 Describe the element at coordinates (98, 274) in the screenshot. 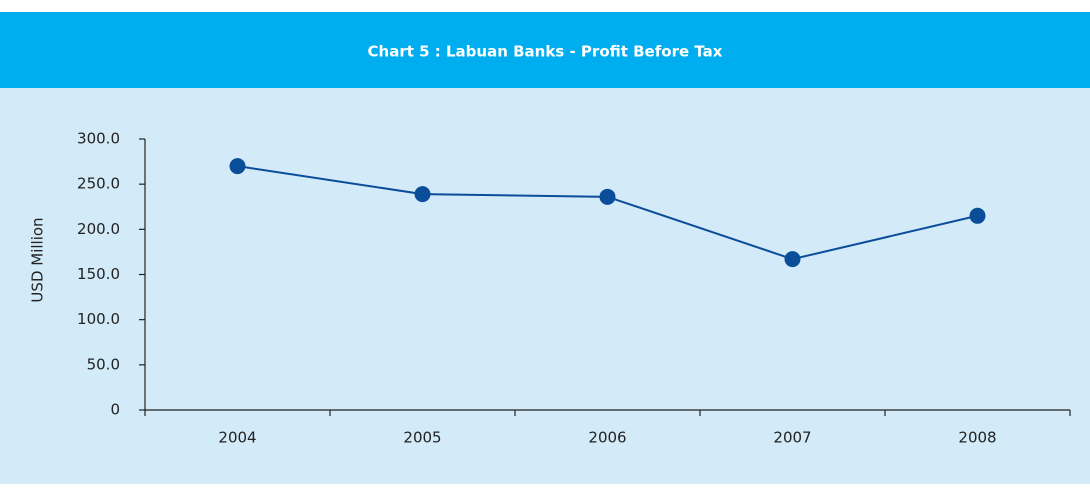

I see `y-tick-label: 150.0` at that location.